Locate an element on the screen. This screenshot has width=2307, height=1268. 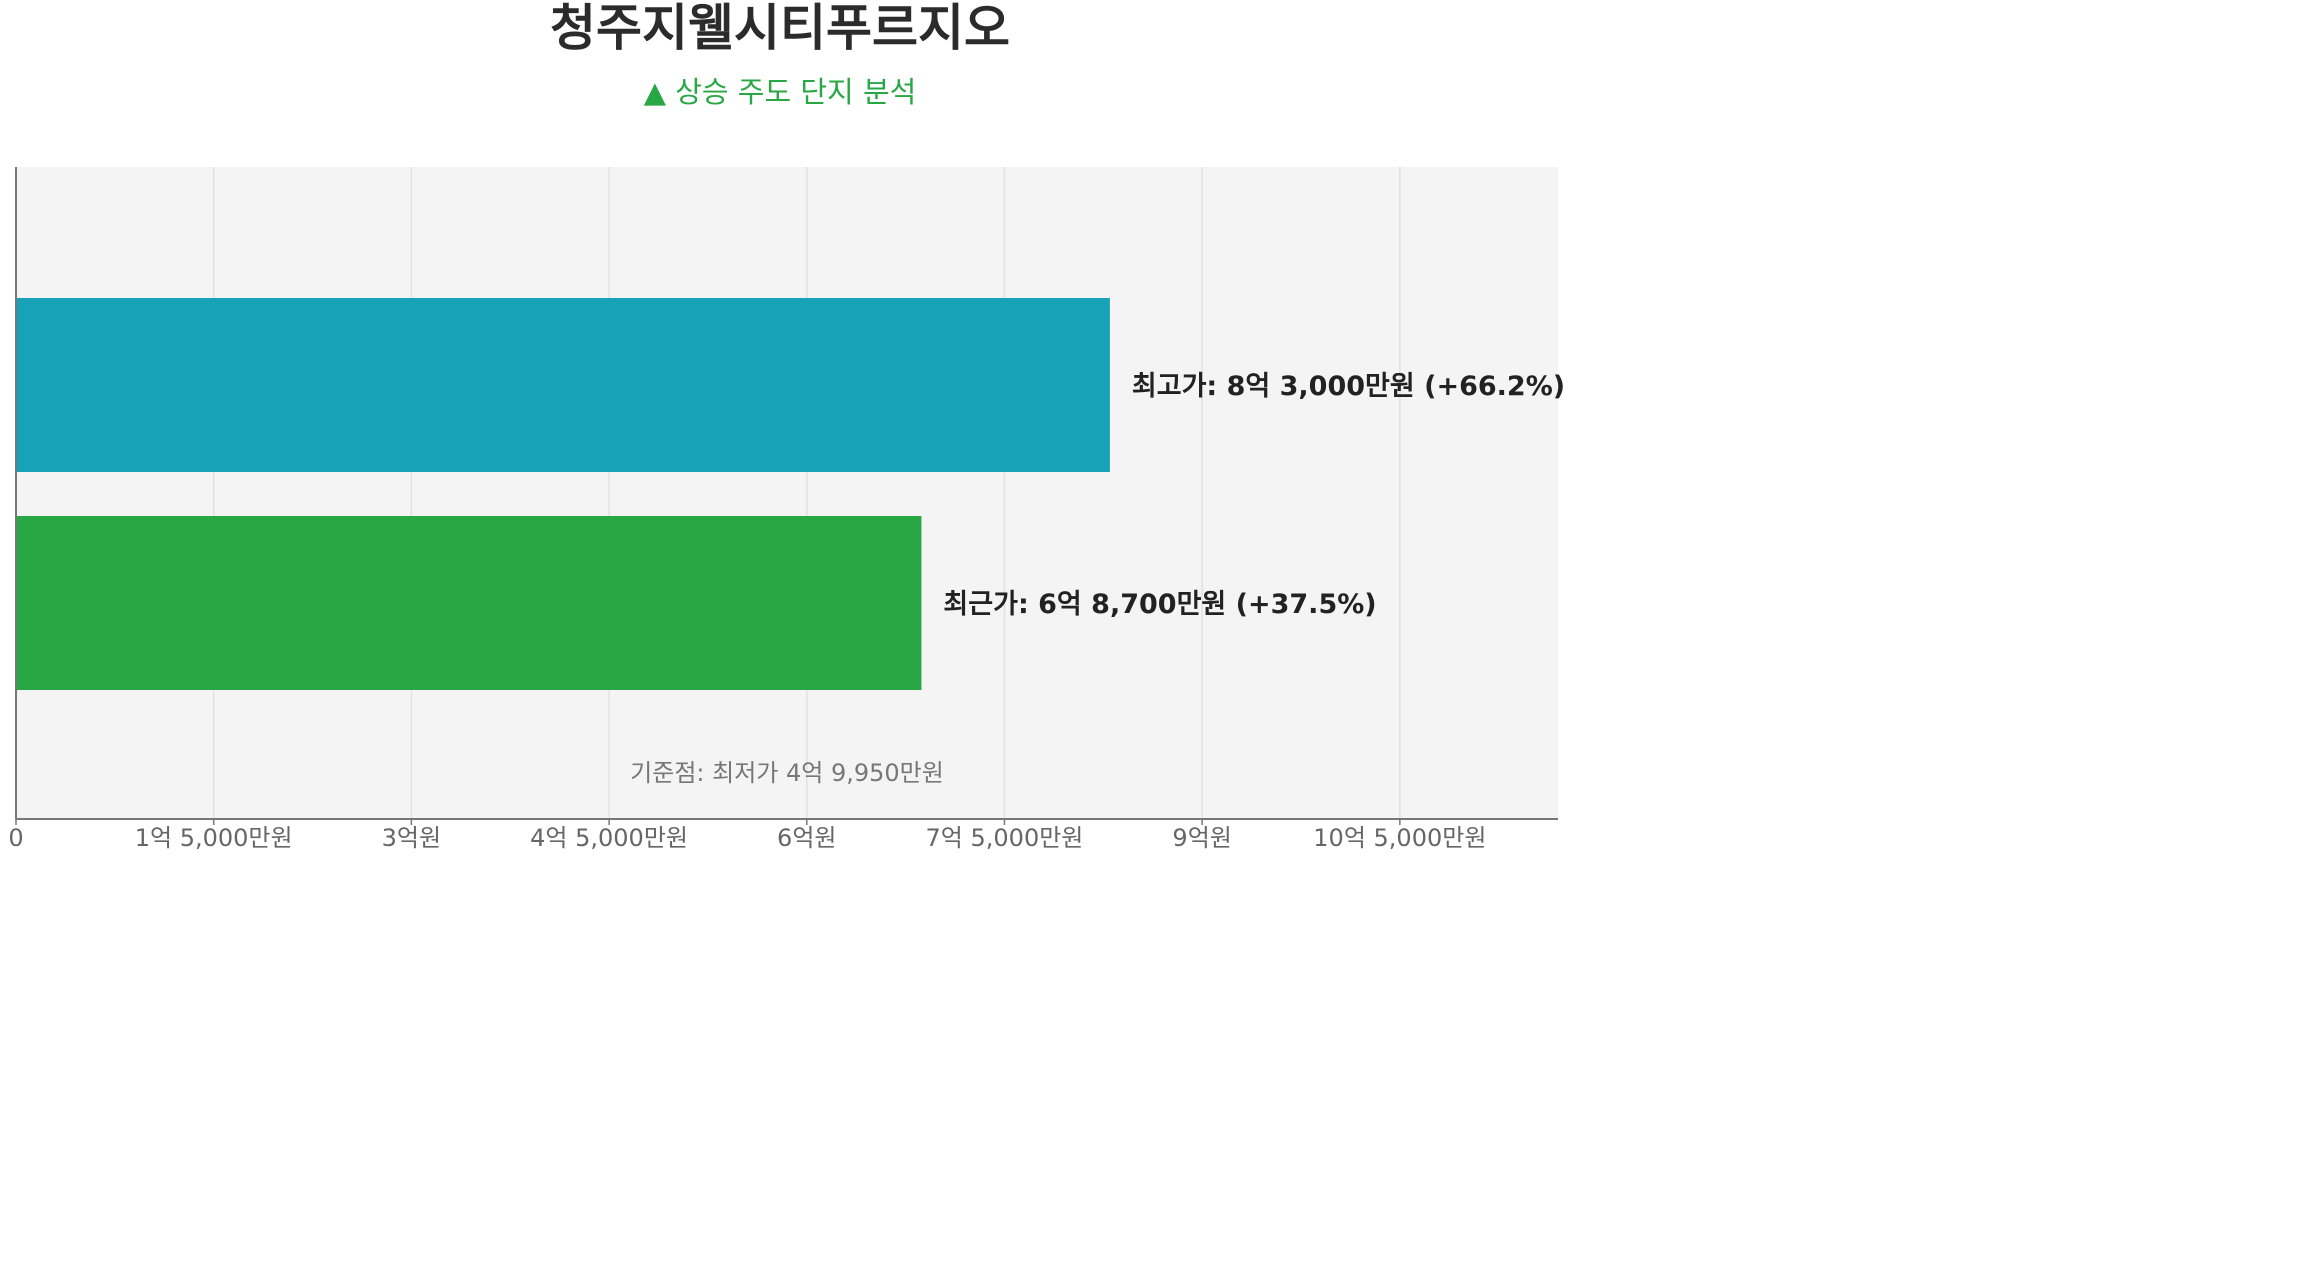
baseline-annotation: 기준점: 최저가 4억 9,950만원 is located at coordinates (787, 773).